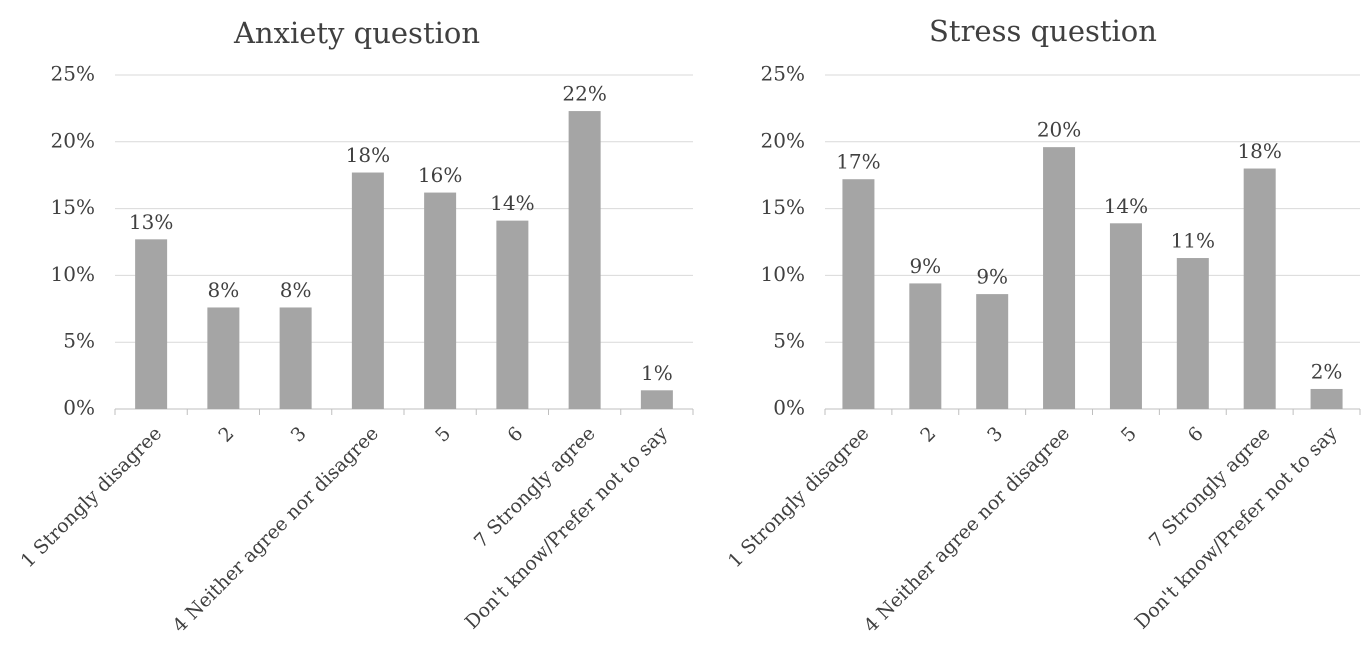  Describe the element at coordinates (79, 341) in the screenshot. I see `anxiety-y-tick-label: 5%` at that location.